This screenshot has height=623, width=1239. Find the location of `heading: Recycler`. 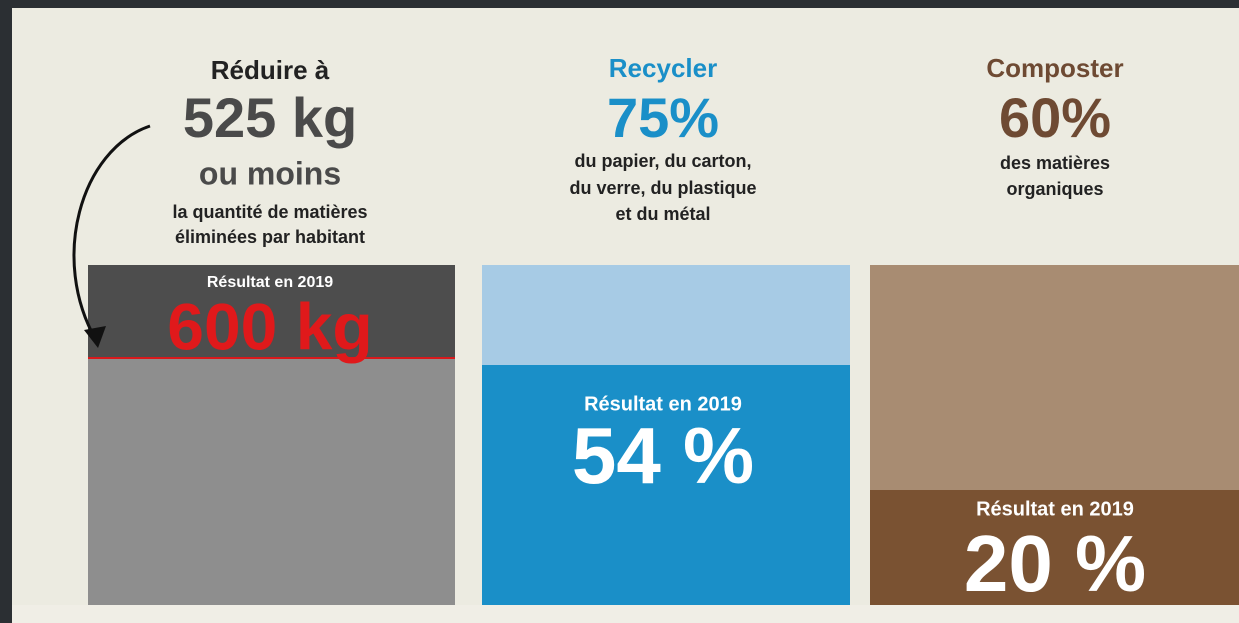

heading: Recycler is located at coordinates (663, 68).